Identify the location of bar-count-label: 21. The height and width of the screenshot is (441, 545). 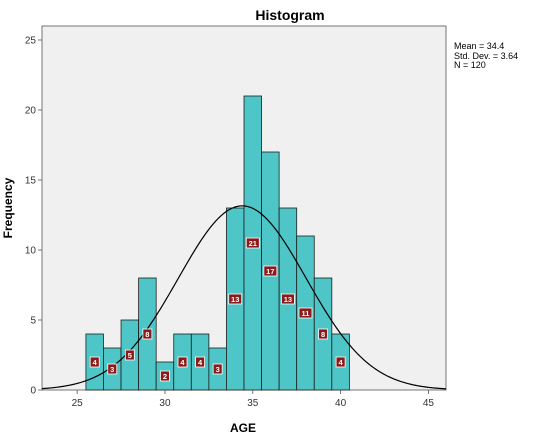
(252, 243).